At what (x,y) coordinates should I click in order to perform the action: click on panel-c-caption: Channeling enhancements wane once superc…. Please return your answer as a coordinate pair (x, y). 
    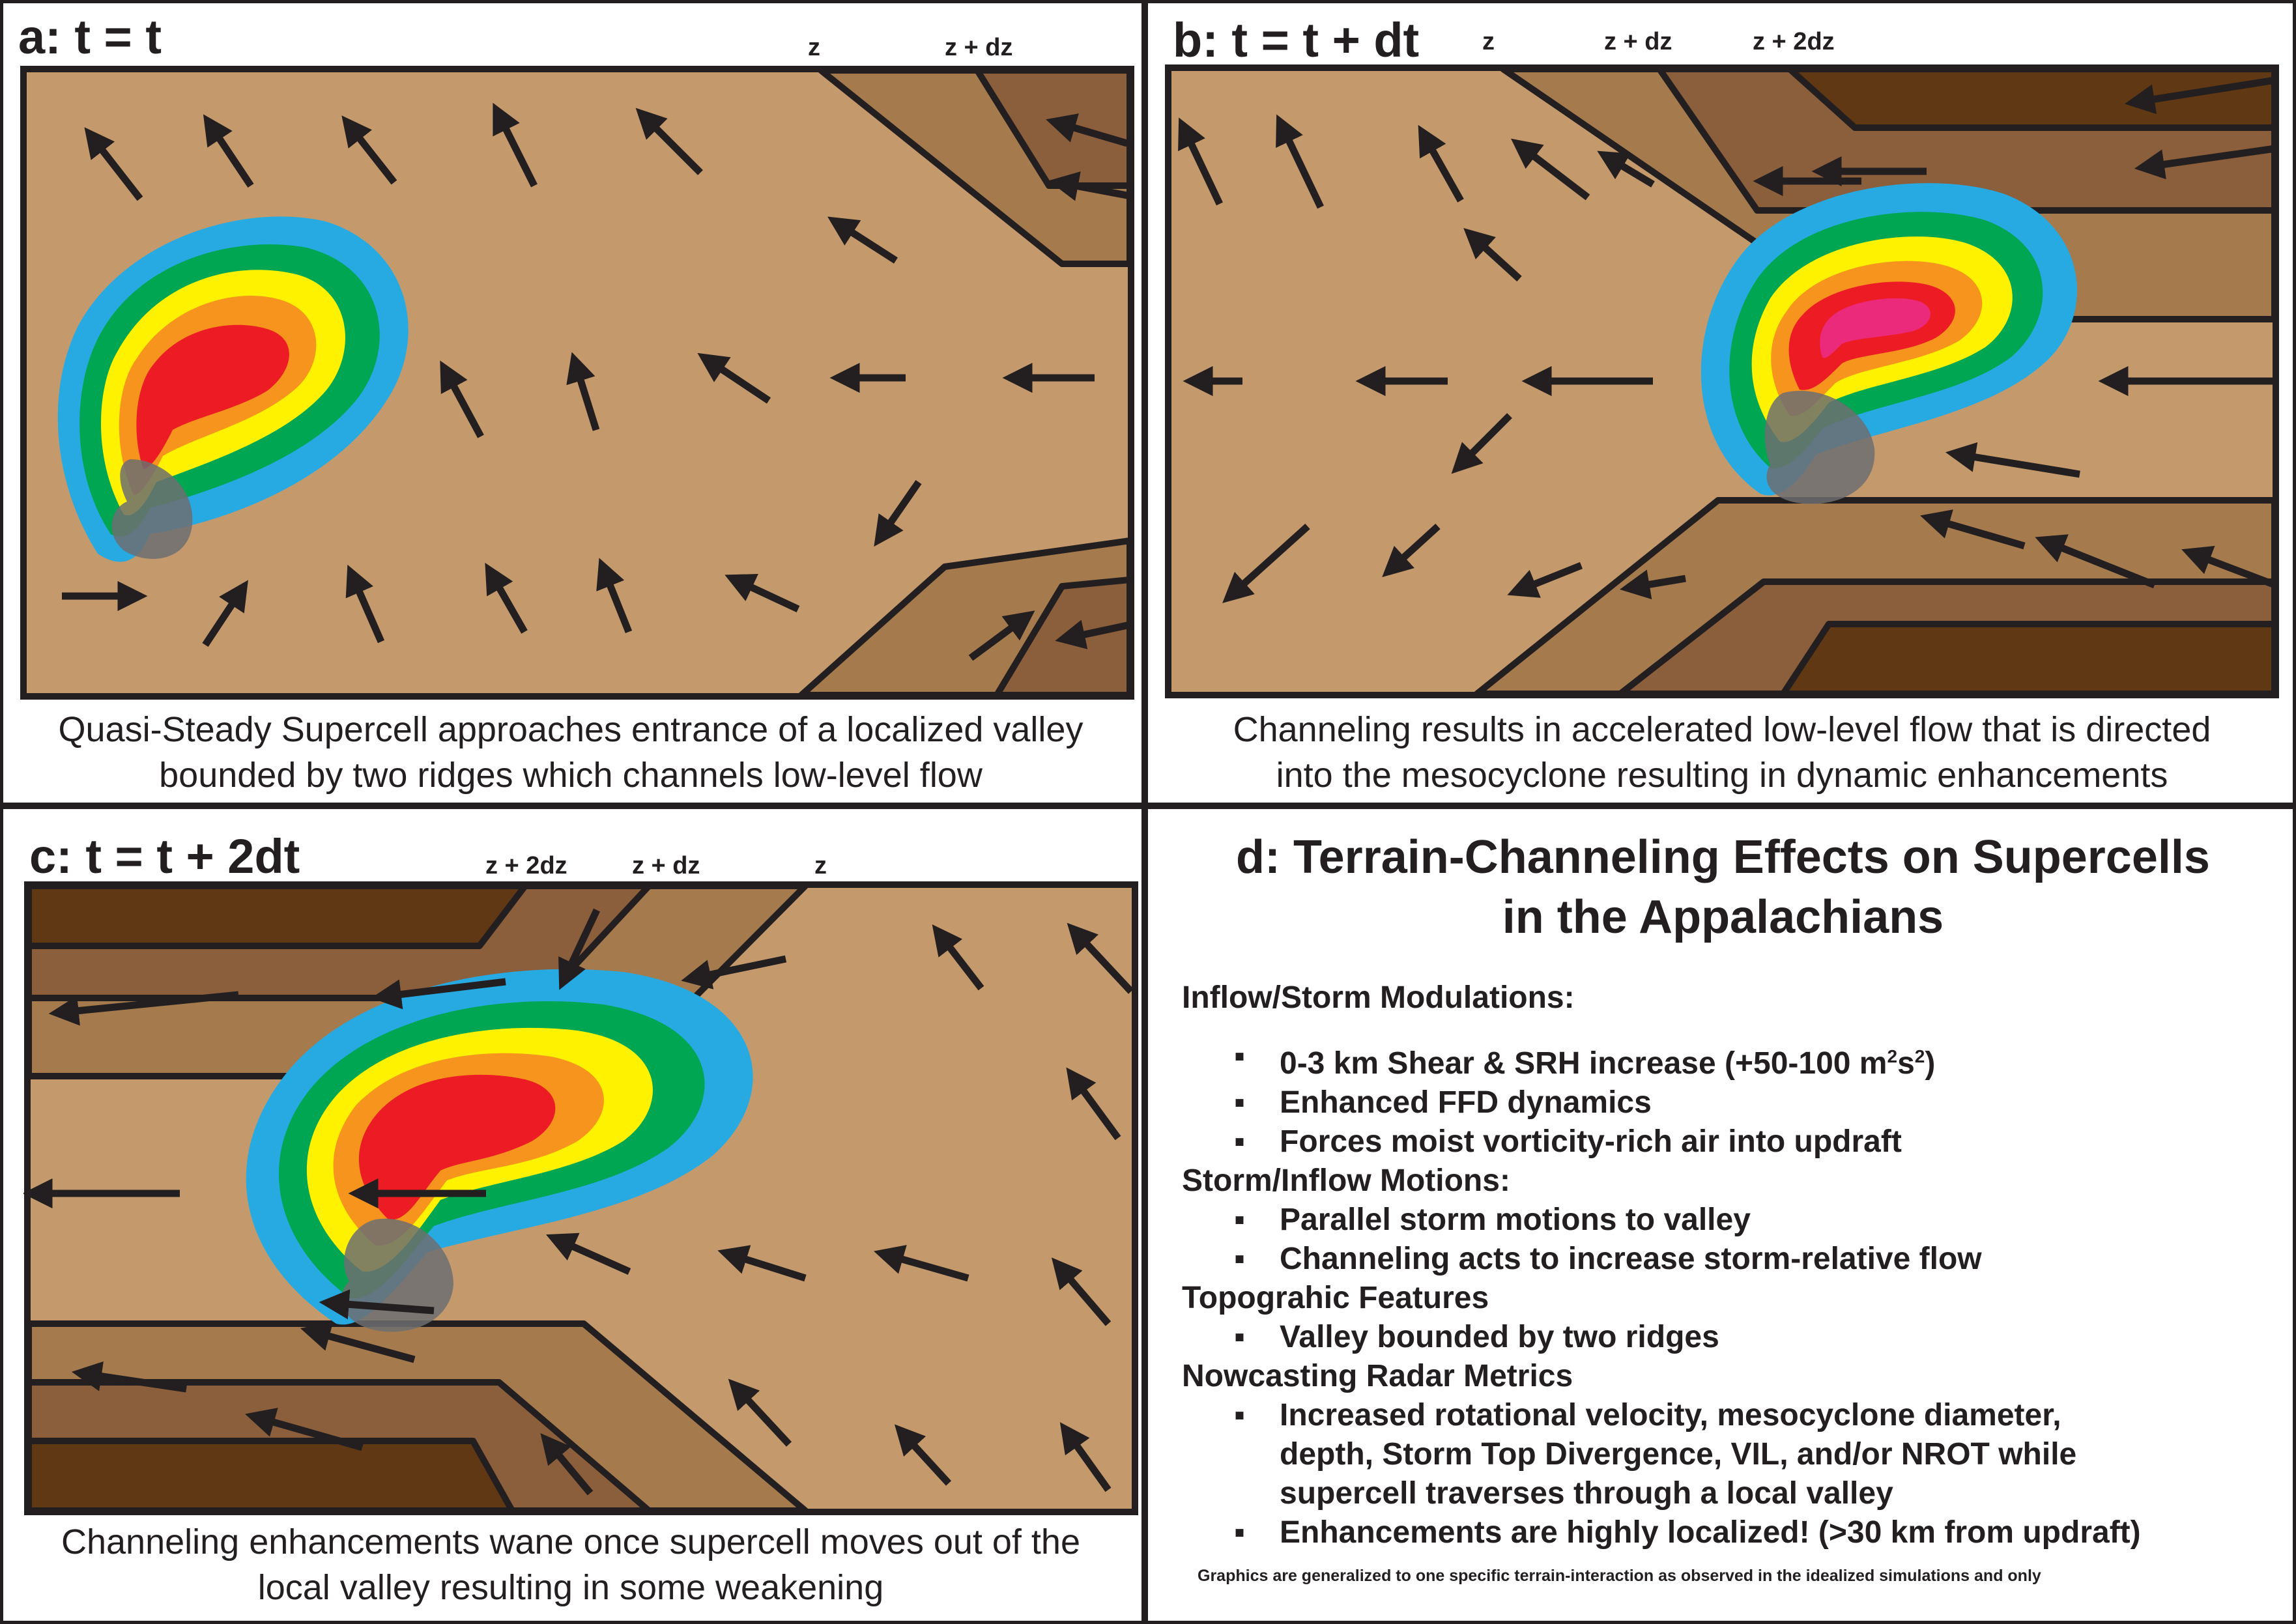
    Looking at the image, I should click on (570, 1564).